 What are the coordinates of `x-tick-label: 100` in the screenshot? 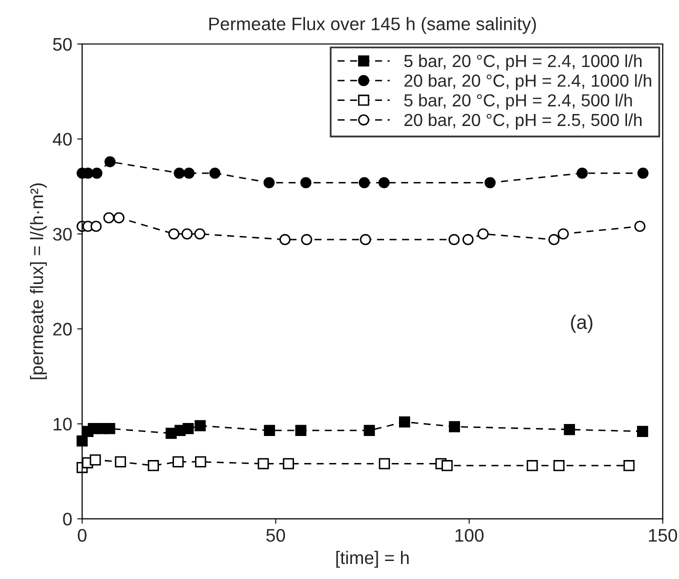 It's located at (470, 535).